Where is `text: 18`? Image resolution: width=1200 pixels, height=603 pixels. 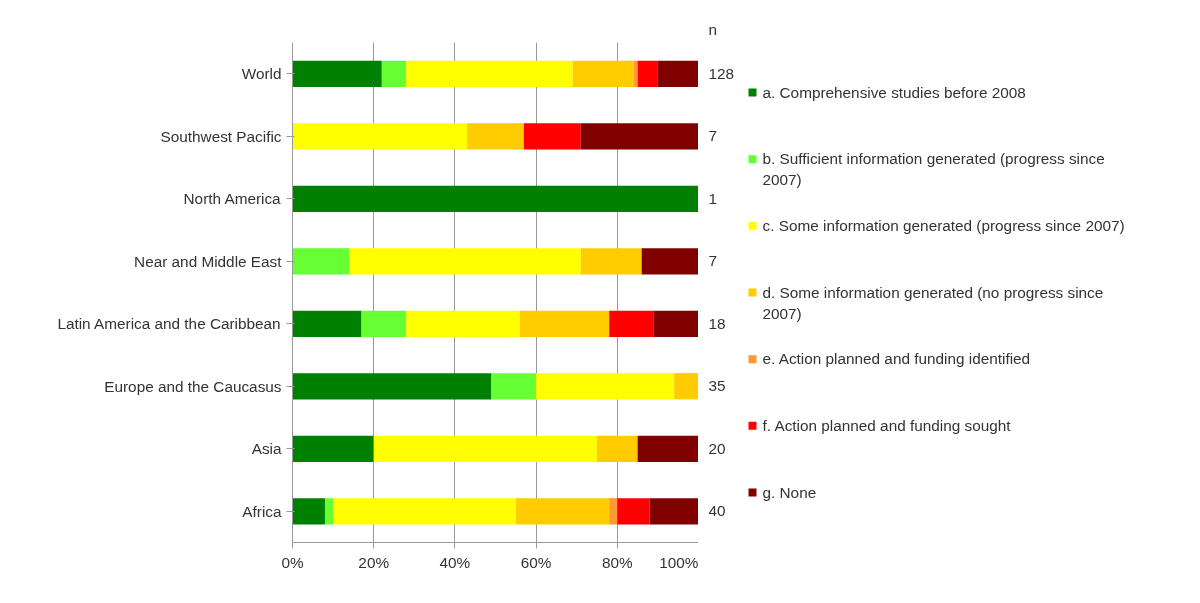 text: 18 is located at coordinates (717, 323).